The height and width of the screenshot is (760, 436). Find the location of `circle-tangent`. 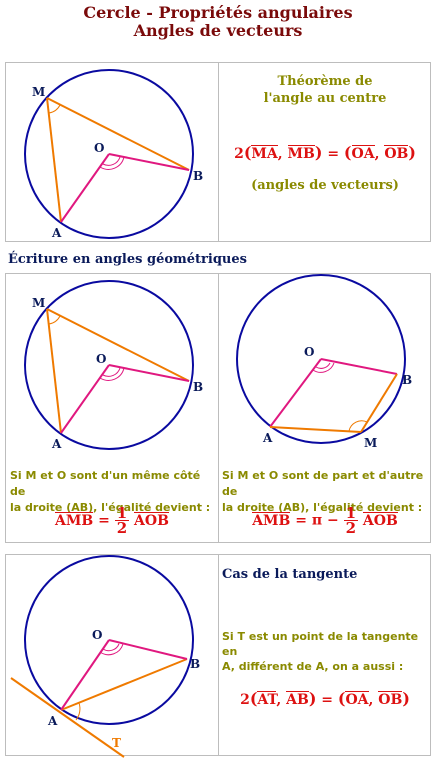

circle-tangent is located at coordinates (109, 640).